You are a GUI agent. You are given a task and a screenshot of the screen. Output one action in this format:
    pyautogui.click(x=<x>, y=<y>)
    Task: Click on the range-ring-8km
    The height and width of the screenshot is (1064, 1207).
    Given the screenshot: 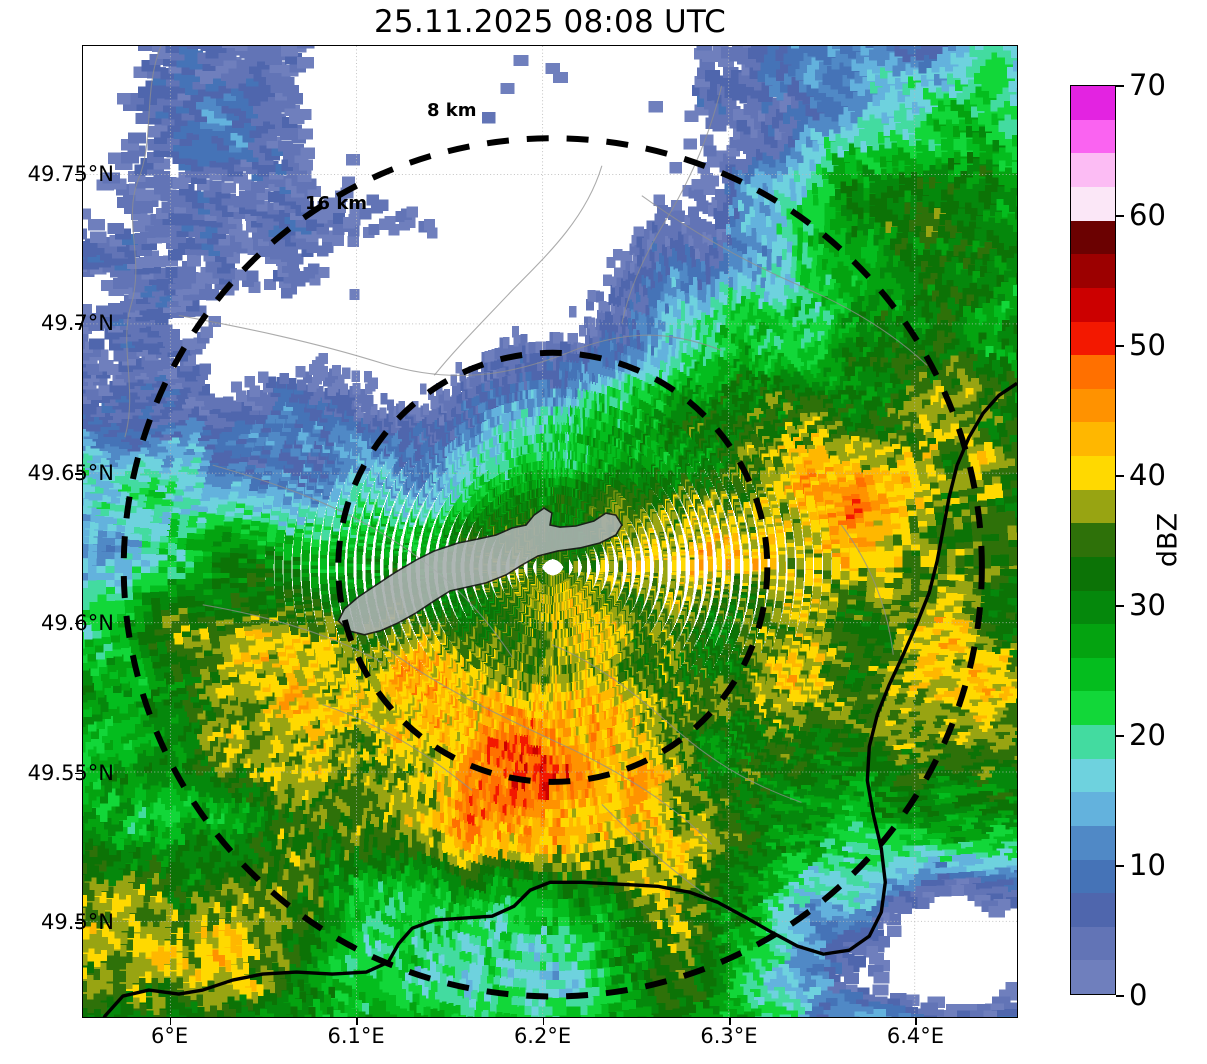 What is the action you would take?
    pyautogui.click(x=553, y=567)
    